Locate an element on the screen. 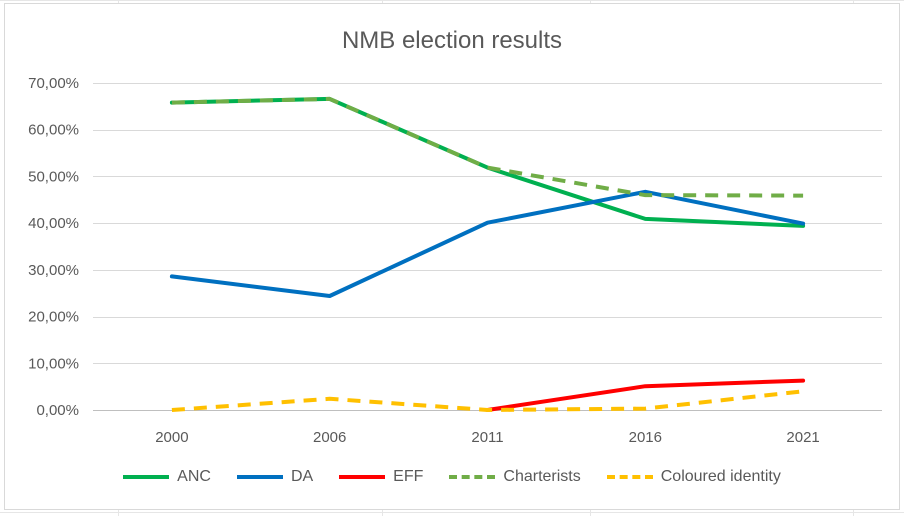 This screenshot has width=904, height=516. x-tick-label: 2016 is located at coordinates (645, 437).